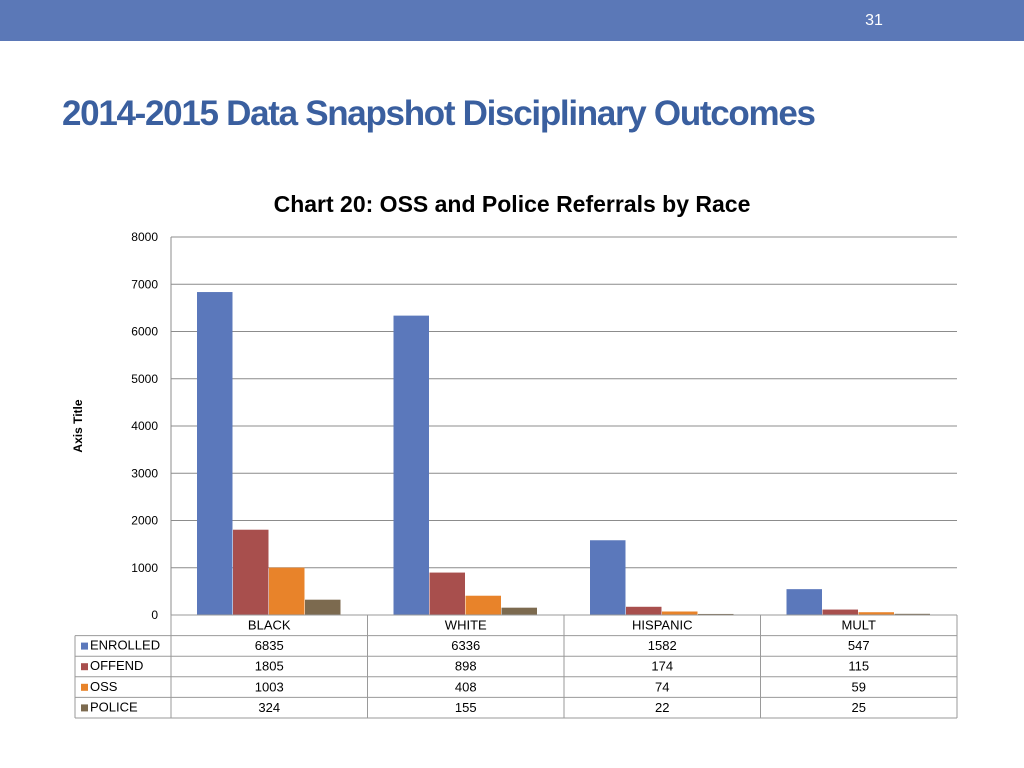 Image resolution: width=1024 pixels, height=768 pixels. Describe the element at coordinates (512, 20) in the screenshot. I see `header-banner` at that location.